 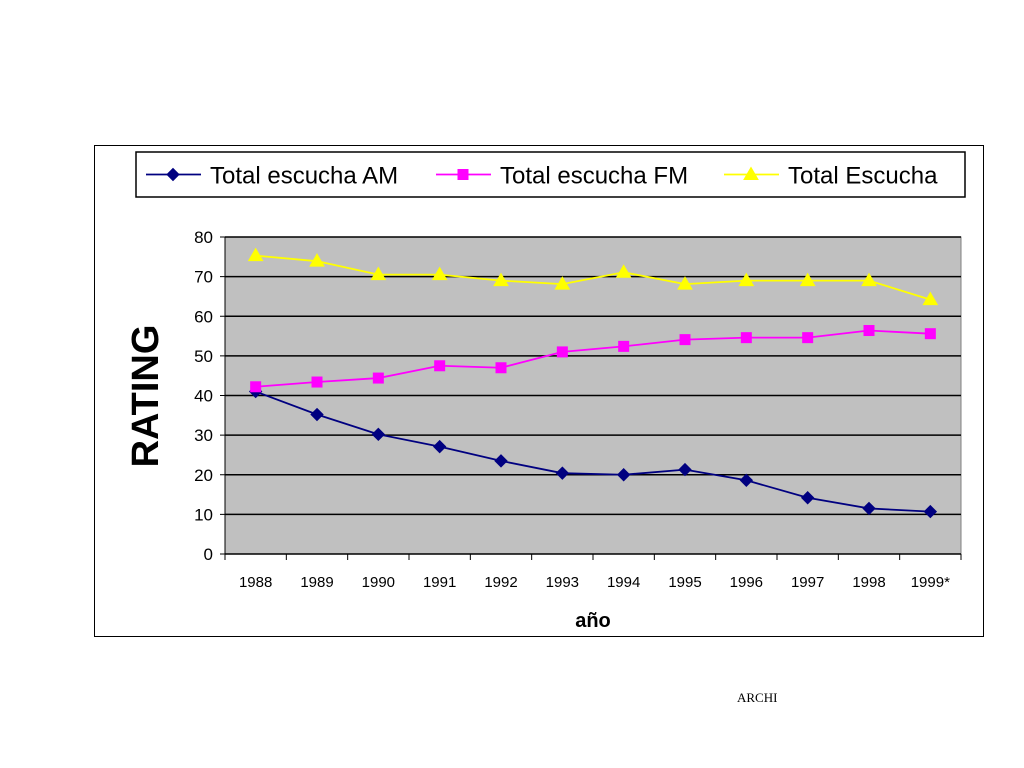 What do you see at coordinates (863, 176) in the screenshot?
I see `legend-label-3: Total Escucha` at bounding box center [863, 176].